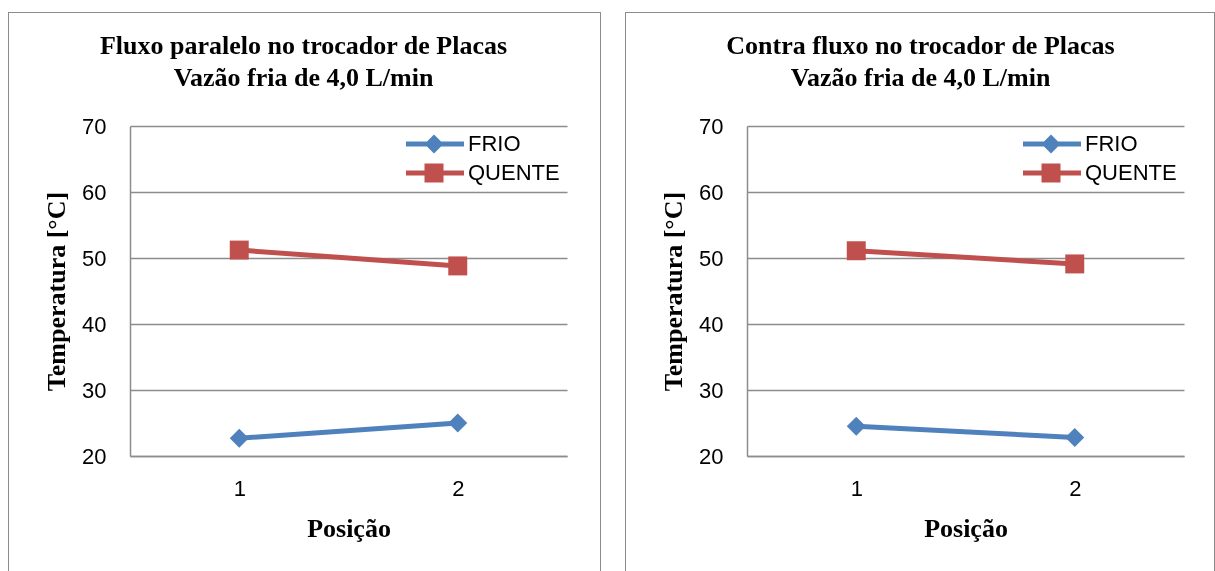 The image size is (1215, 571). I want to click on chart-title: Contra fluxo no trocador de Placas Vazão fria de 4,0 L/min, so click(920, 61).